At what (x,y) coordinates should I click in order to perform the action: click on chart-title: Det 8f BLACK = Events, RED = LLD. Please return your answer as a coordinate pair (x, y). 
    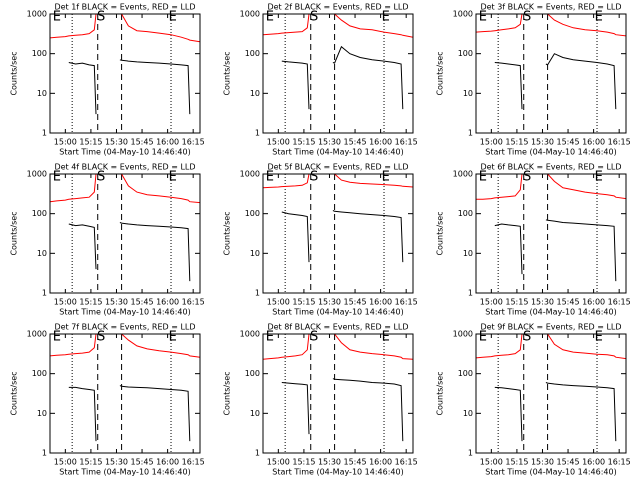
    Looking at the image, I should click on (337, 327).